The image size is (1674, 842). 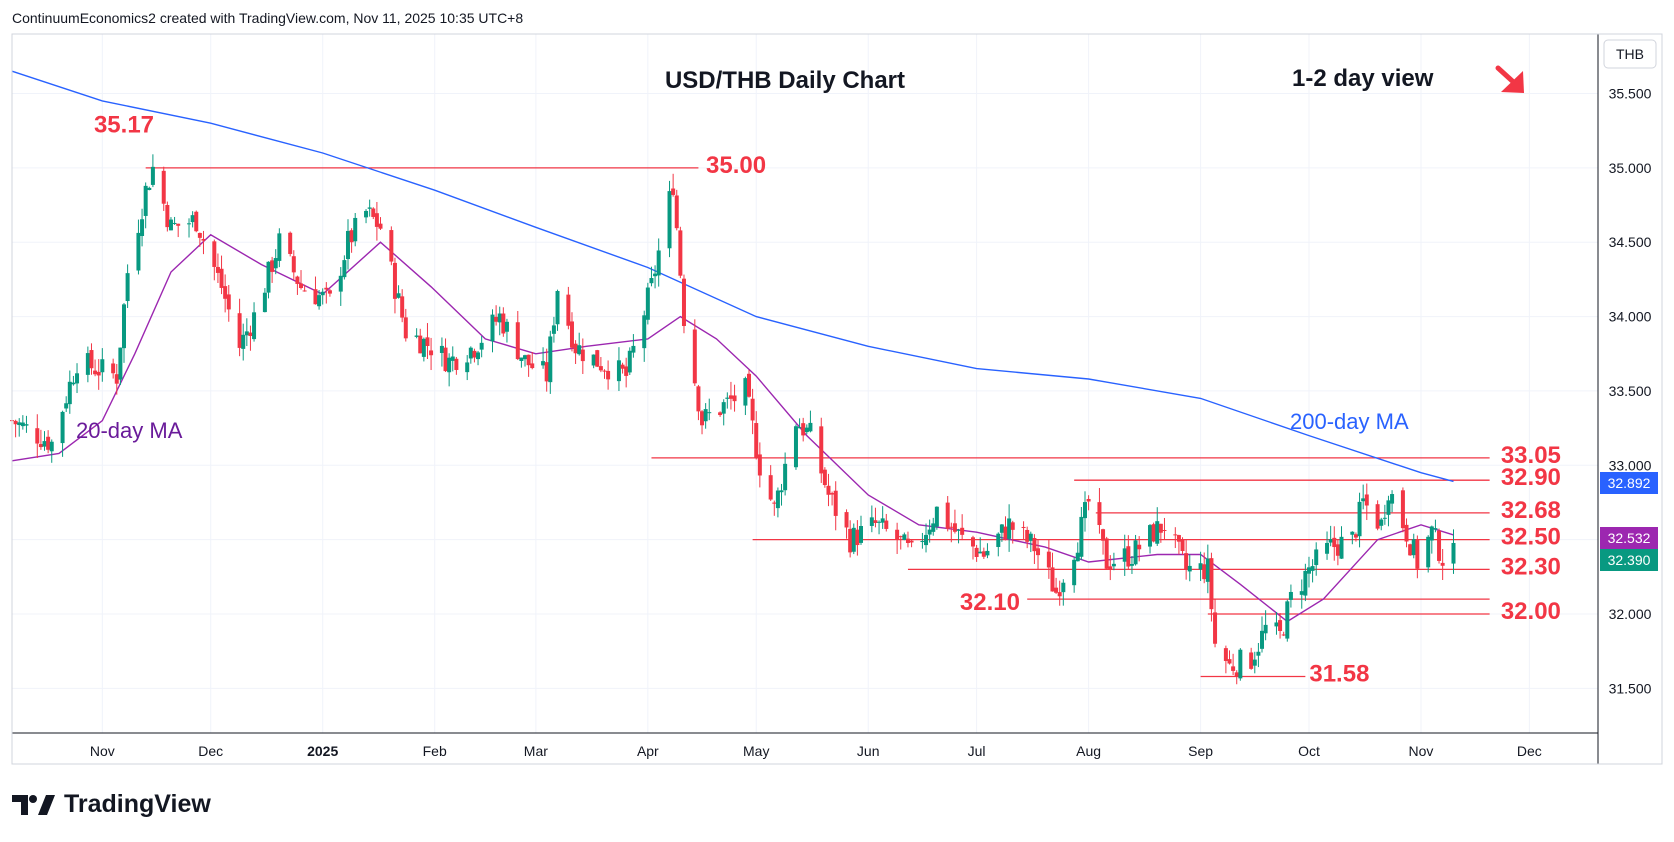 I want to click on tradingview-logo: TradingView, so click(x=111, y=804).